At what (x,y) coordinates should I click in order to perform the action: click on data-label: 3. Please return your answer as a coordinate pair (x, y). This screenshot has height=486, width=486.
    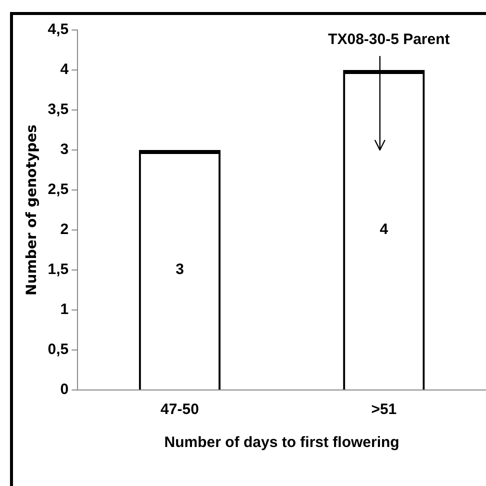
    Looking at the image, I should click on (180, 269).